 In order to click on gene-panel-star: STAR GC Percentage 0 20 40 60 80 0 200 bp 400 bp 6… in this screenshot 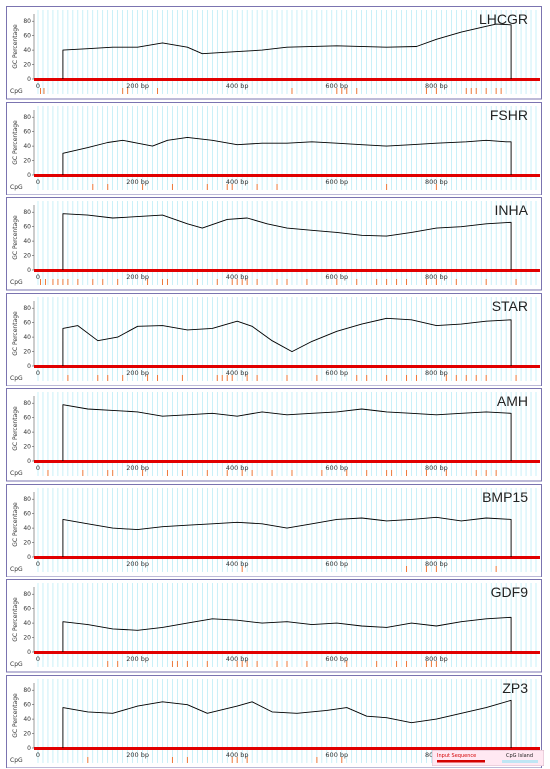, I will do `click(274, 339)`.